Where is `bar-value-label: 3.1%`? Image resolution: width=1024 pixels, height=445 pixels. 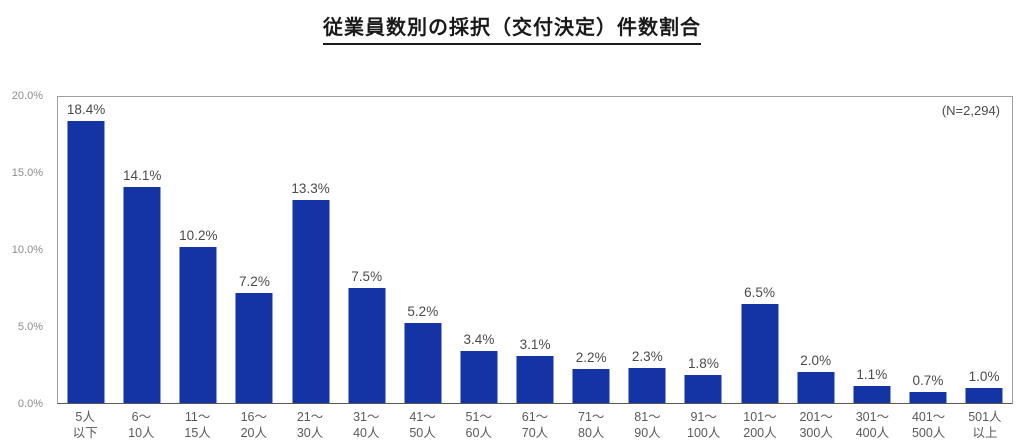 bar-value-label: 3.1% is located at coordinates (535, 344).